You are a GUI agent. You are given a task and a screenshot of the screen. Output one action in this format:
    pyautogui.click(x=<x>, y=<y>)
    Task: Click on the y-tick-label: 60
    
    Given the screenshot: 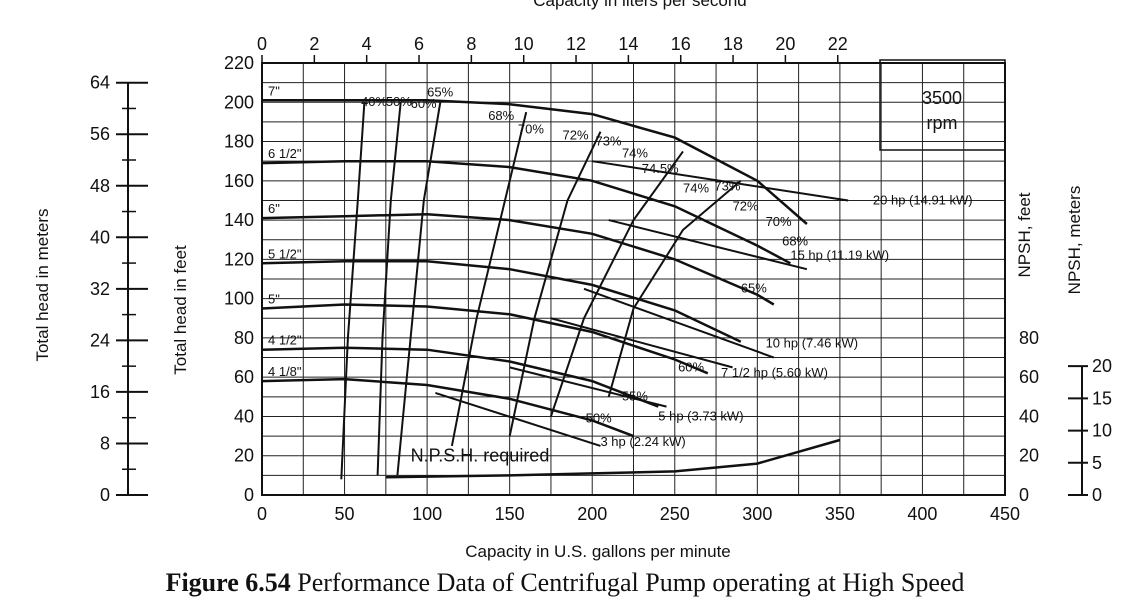 What is the action you would take?
    pyautogui.click(x=244, y=377)
    